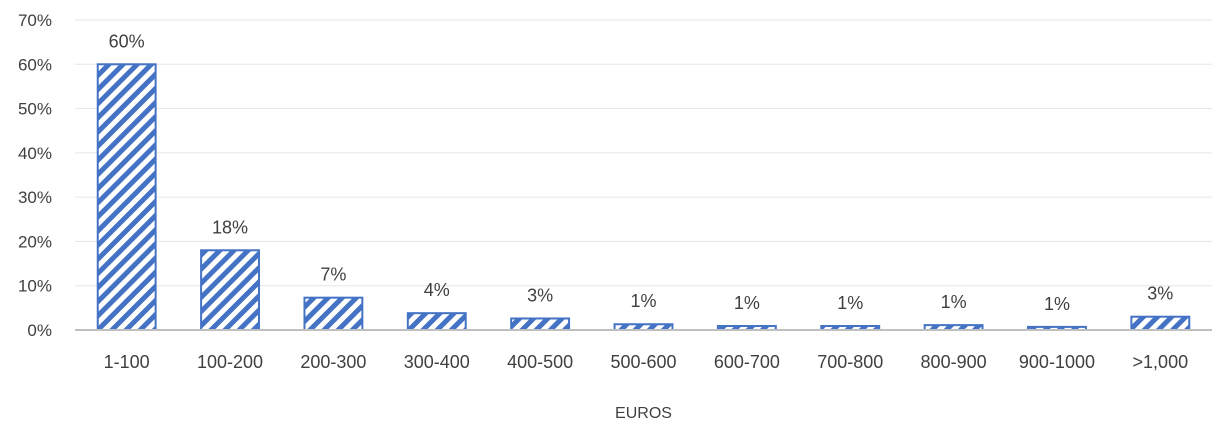  Describe the element at coordinates (35, 241) in the screenshot. I see `y-tick-label: 20%` at that location.